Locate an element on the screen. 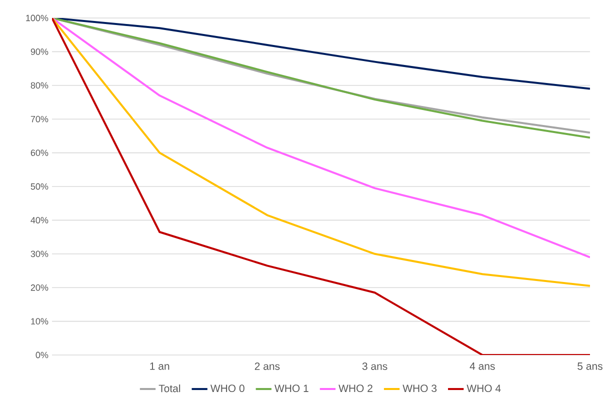 This screenshot has width=613, height=416. y-tick-label: 70% is located at coordinates (39, 119).